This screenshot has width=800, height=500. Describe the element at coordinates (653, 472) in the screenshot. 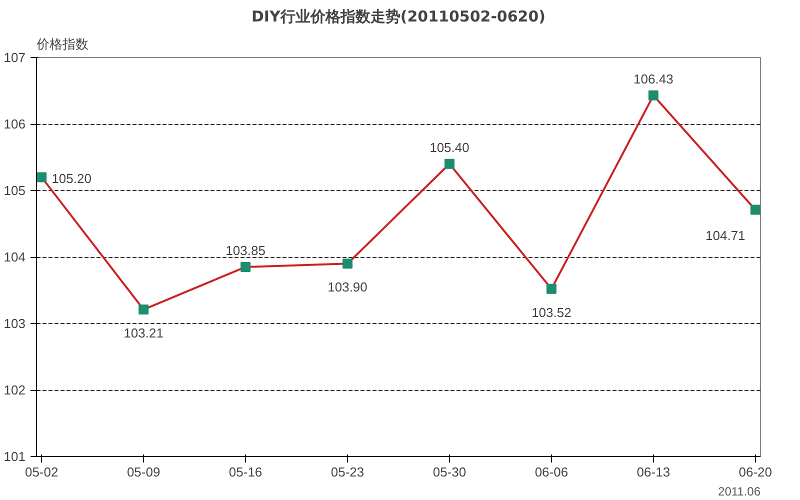

I see `x-tick-label: 06-13` at that location.